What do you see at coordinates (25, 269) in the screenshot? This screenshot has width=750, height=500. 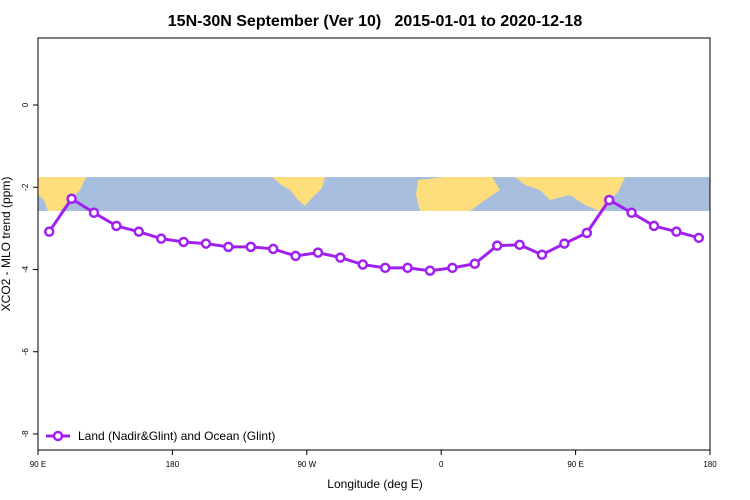 I see `y-tick-label: -4` at bounding box center [25, 269].